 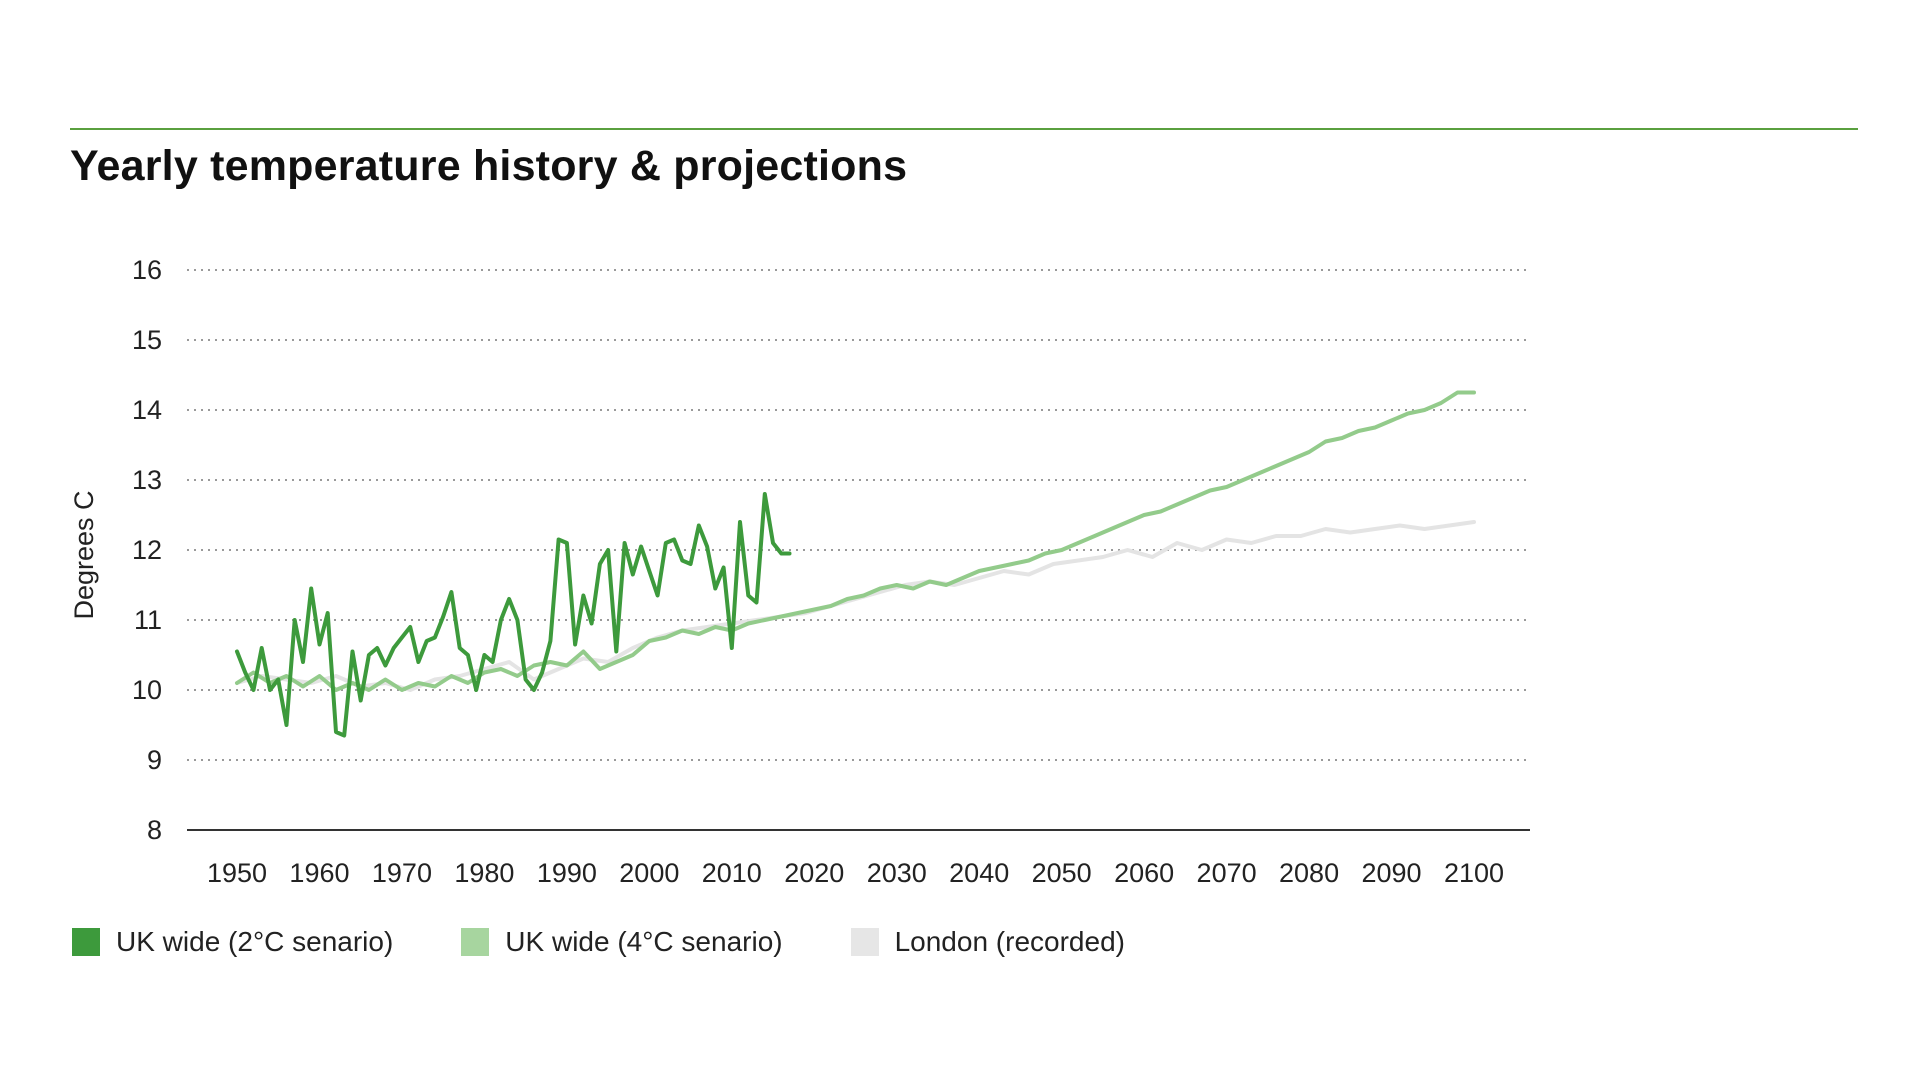 I want to click on x-tick-label: 2010, so click(x=732, y=873).